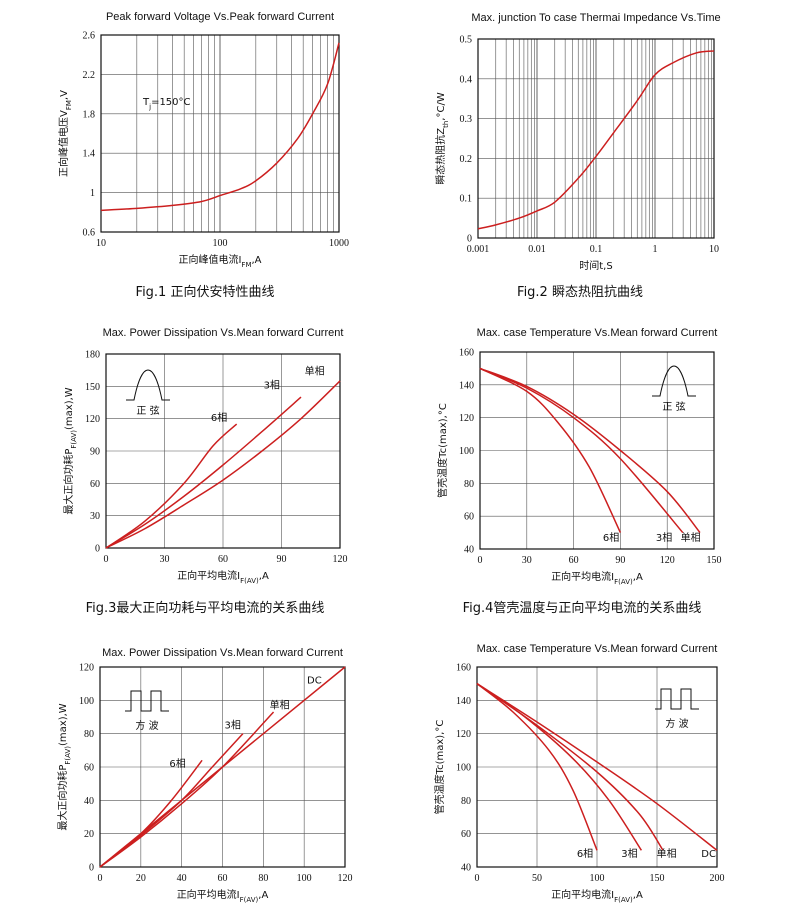 This screenshot has height=909, width=790. What do you see at coordinates (439, 767) in the screenshot?
I see `y-axis-label: 管壳温度Tc(max),°C` at bounding box center [439, 767].